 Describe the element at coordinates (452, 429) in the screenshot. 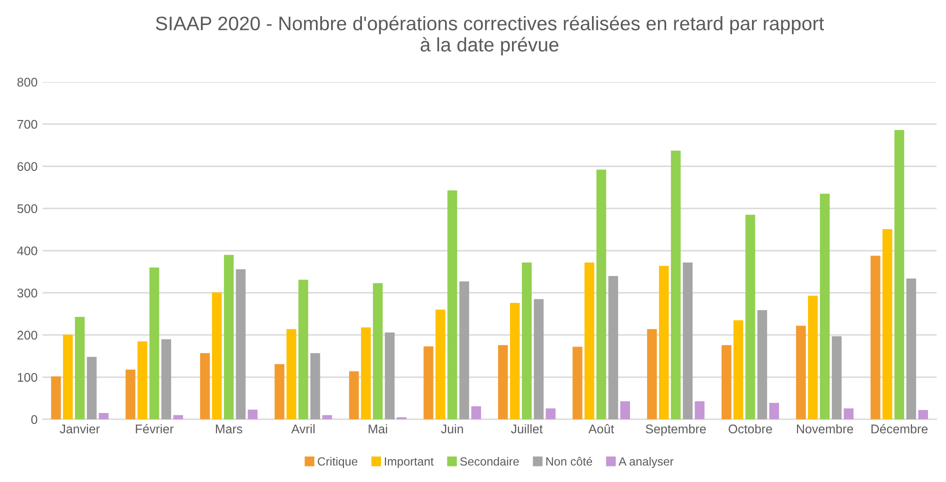

I see `x-tick-label: Juin` at that location.